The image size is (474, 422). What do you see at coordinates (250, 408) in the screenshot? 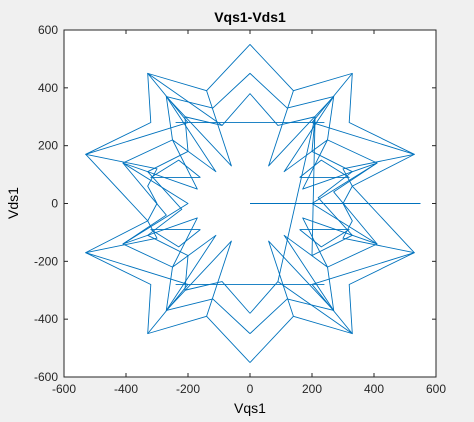
I see `x-axis-label: Vqs1` at bounding box center [250, 408].